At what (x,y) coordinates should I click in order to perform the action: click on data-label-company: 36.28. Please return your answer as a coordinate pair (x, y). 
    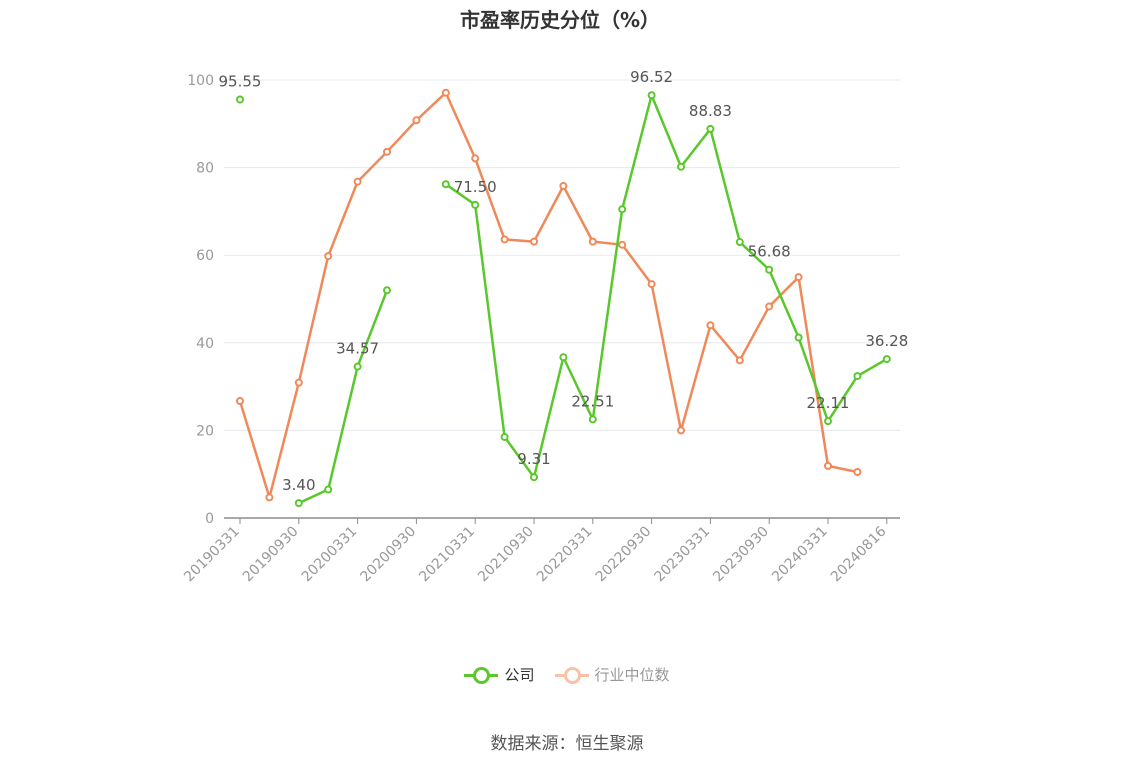
    Looking at the image, I should click on (886, 341).